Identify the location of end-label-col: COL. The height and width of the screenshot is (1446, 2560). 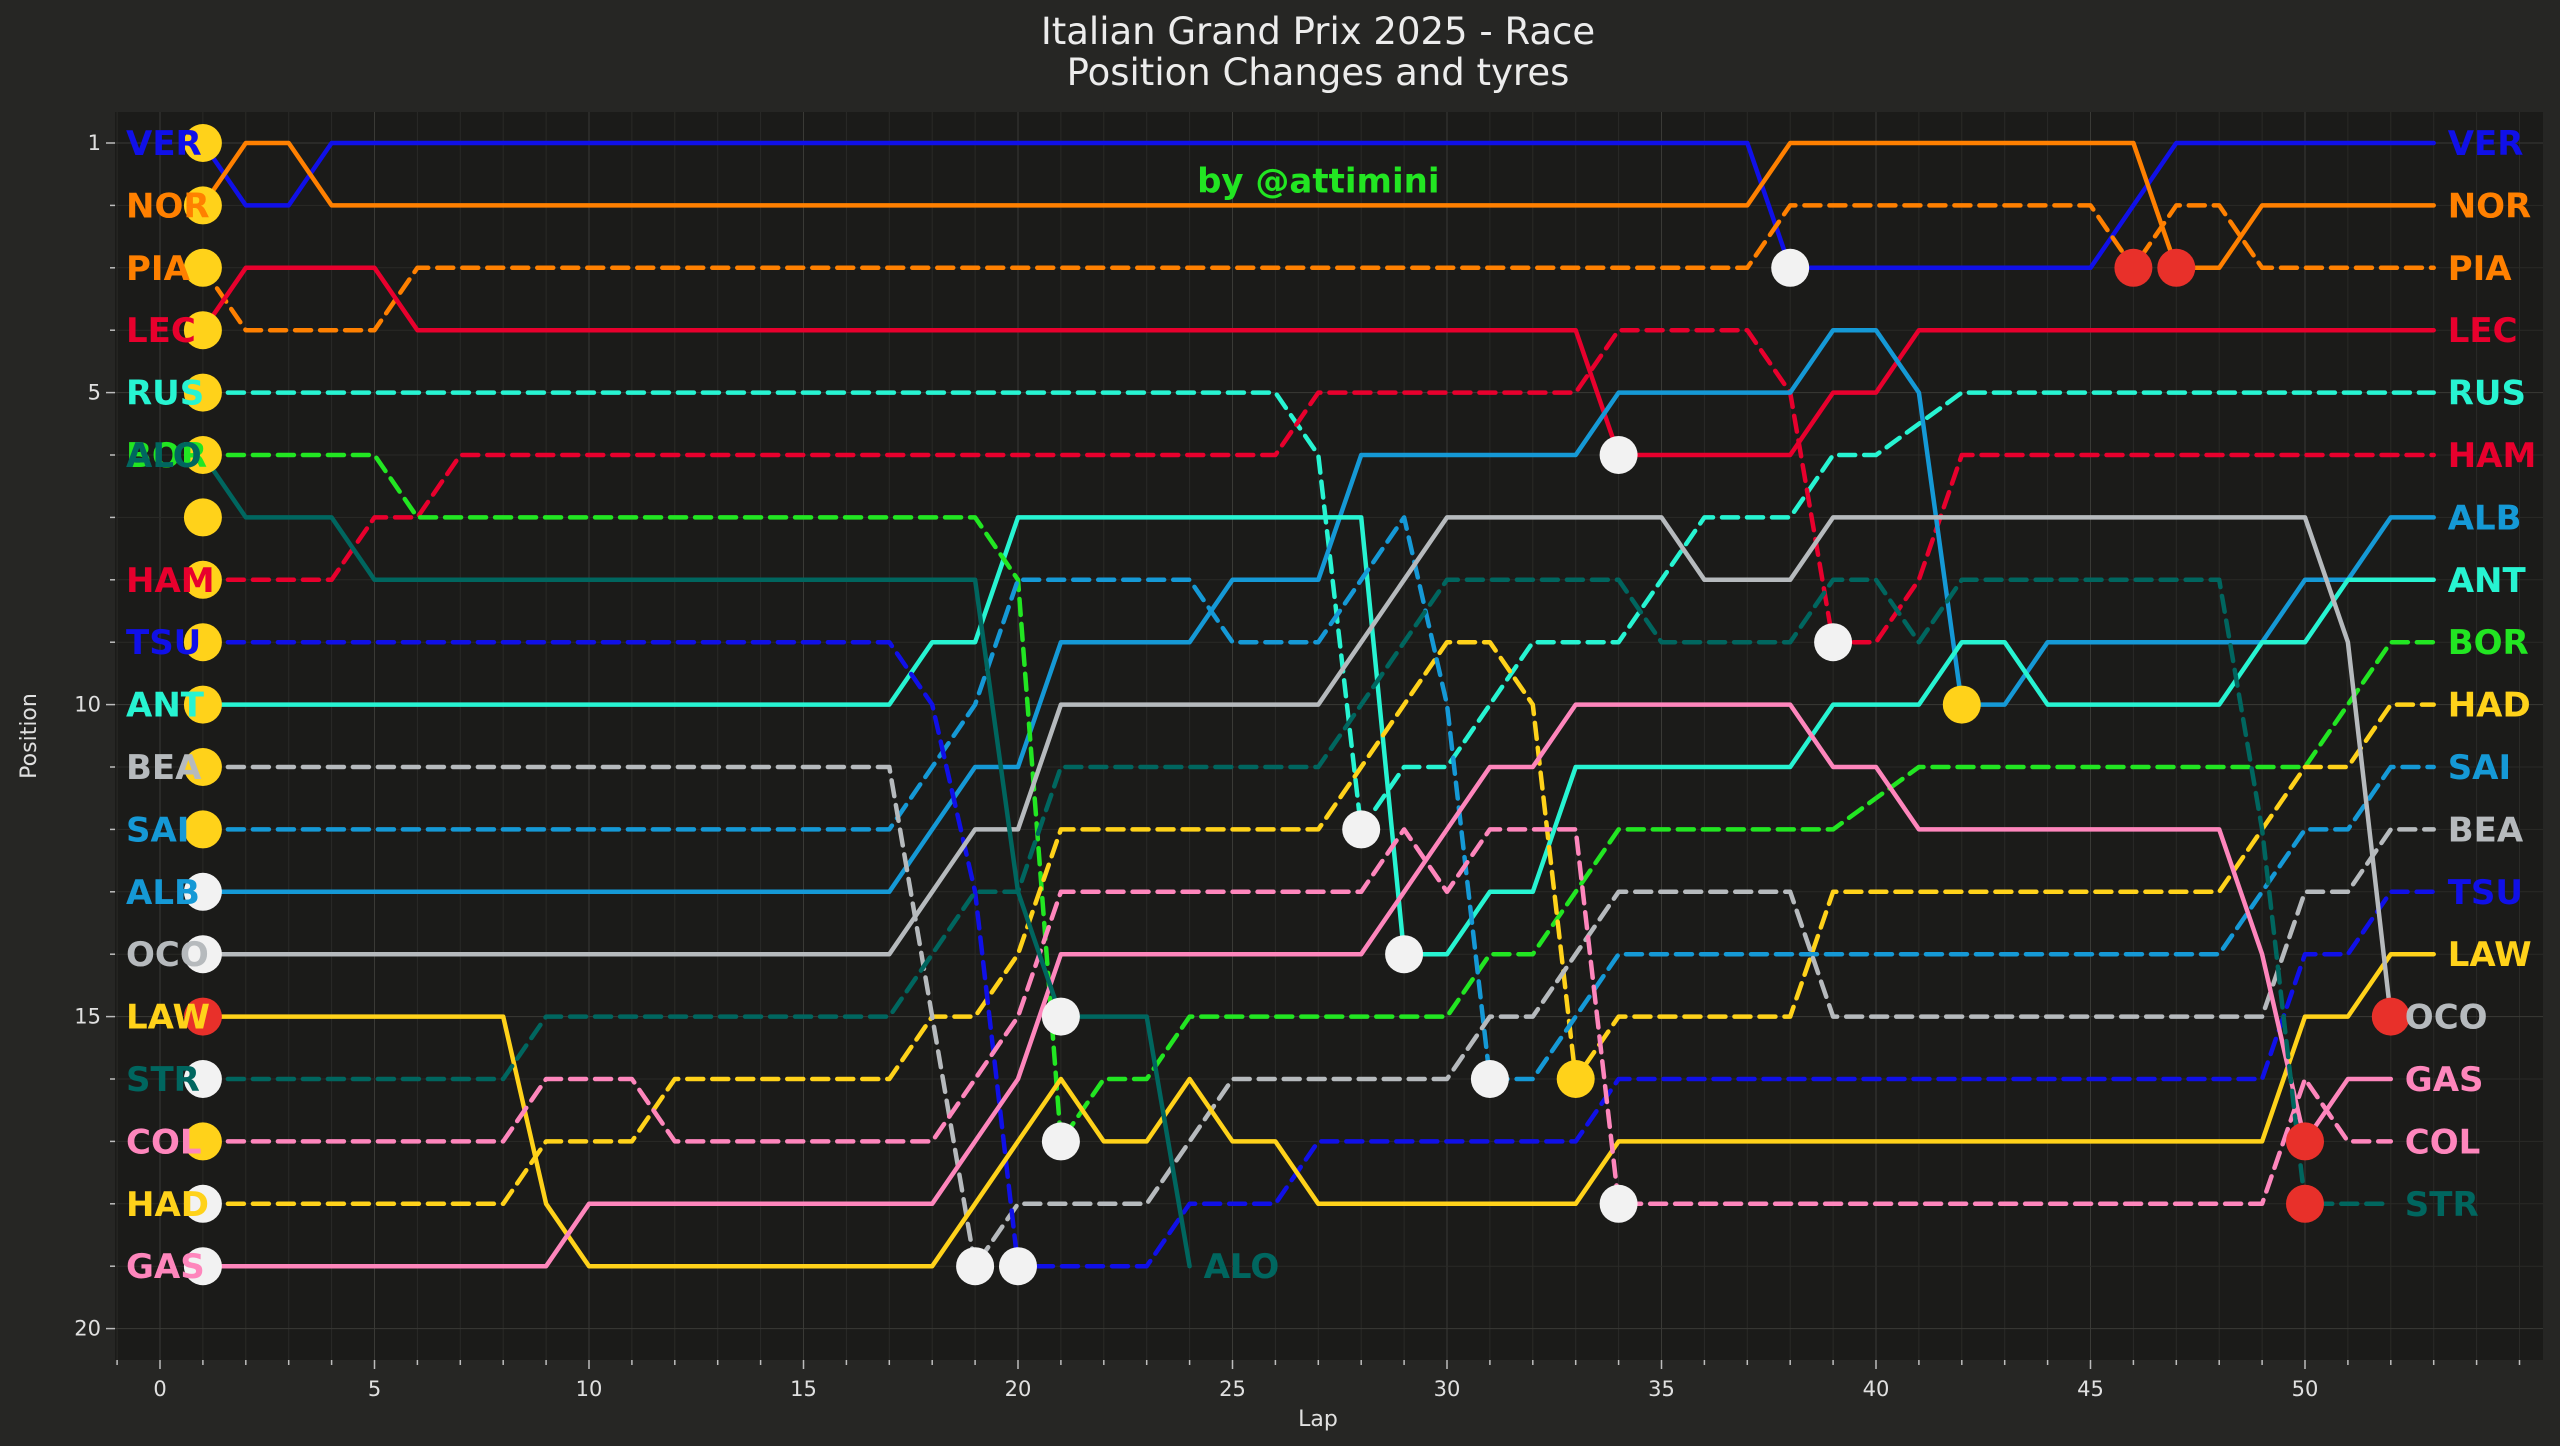
(2443, 1142).